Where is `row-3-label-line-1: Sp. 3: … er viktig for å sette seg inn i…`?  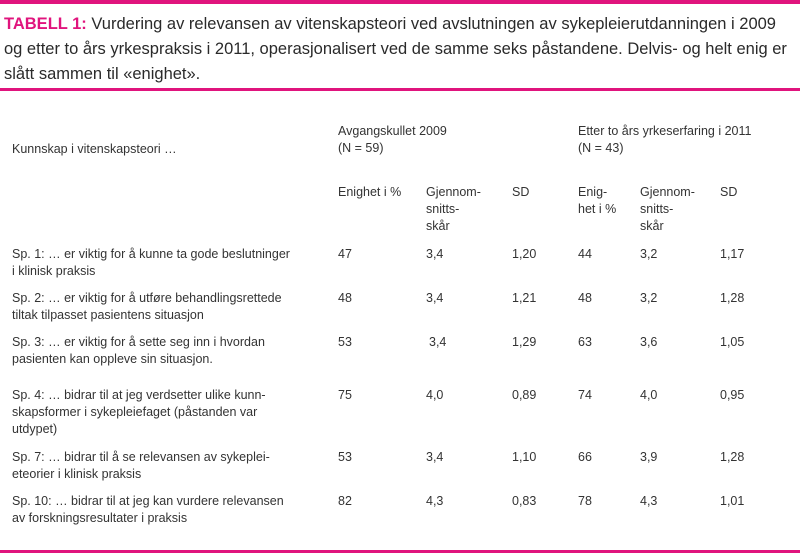 row-3-label-line-1: Sp. 3: … er viktig for å sette seg inn i… is located at coordinates (138, 342).